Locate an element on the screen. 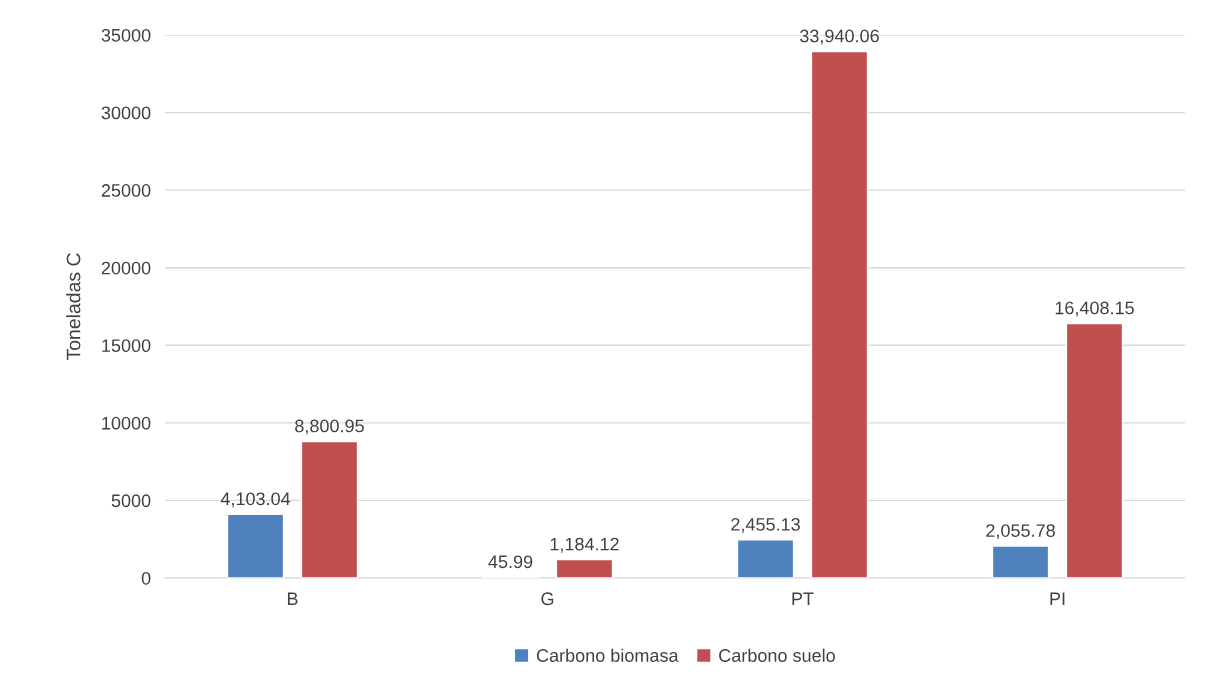 The height and width of the screenshot is (697, 1206). data-label: 45.99 is located at coordinates (510, 562).